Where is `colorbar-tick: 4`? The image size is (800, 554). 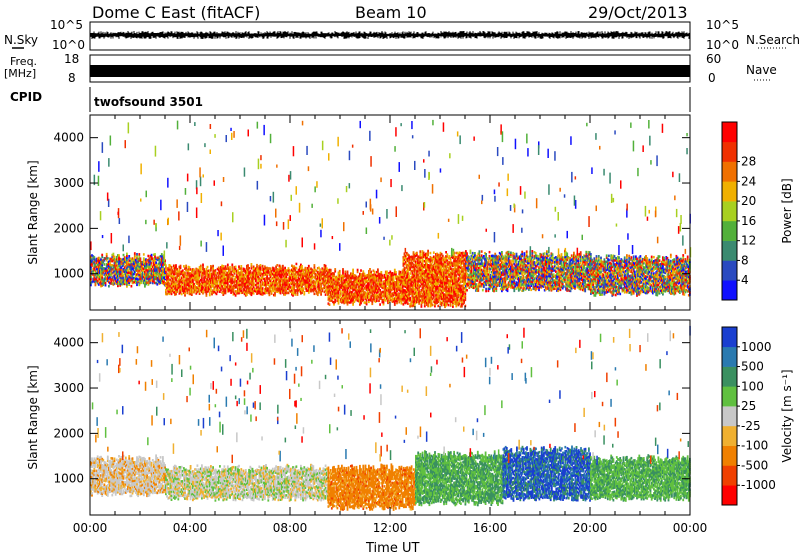
colorbar-tick: 4 is located at coordinates (745, 280).